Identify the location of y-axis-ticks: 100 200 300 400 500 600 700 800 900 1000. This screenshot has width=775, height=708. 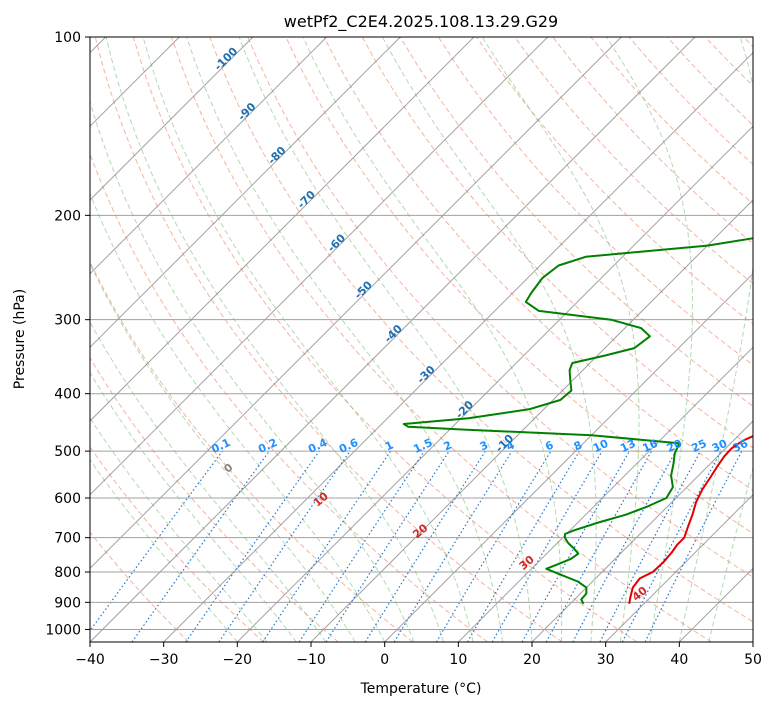
(67, 334).